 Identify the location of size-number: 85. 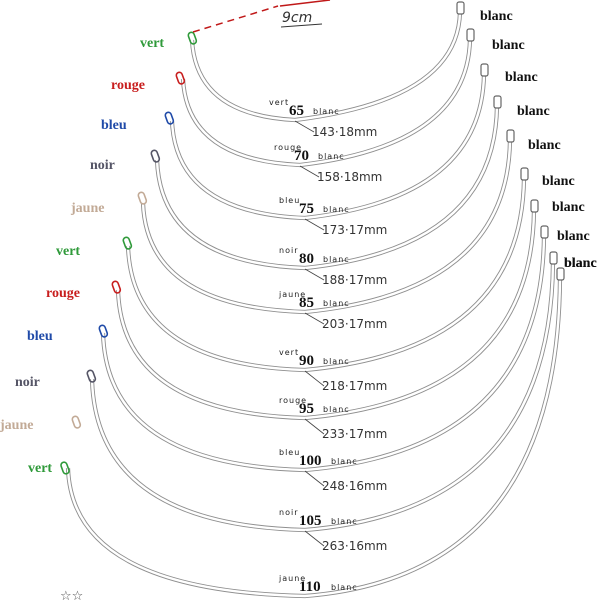
(306, 303).